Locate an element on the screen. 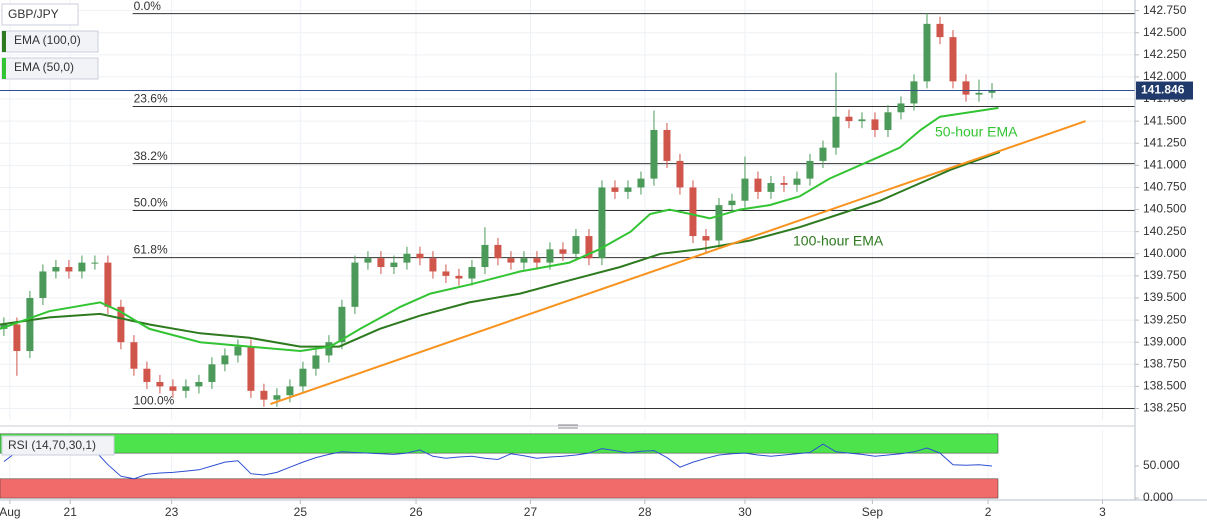  x-tick-label: 2 is located at coordinates (988, 512).